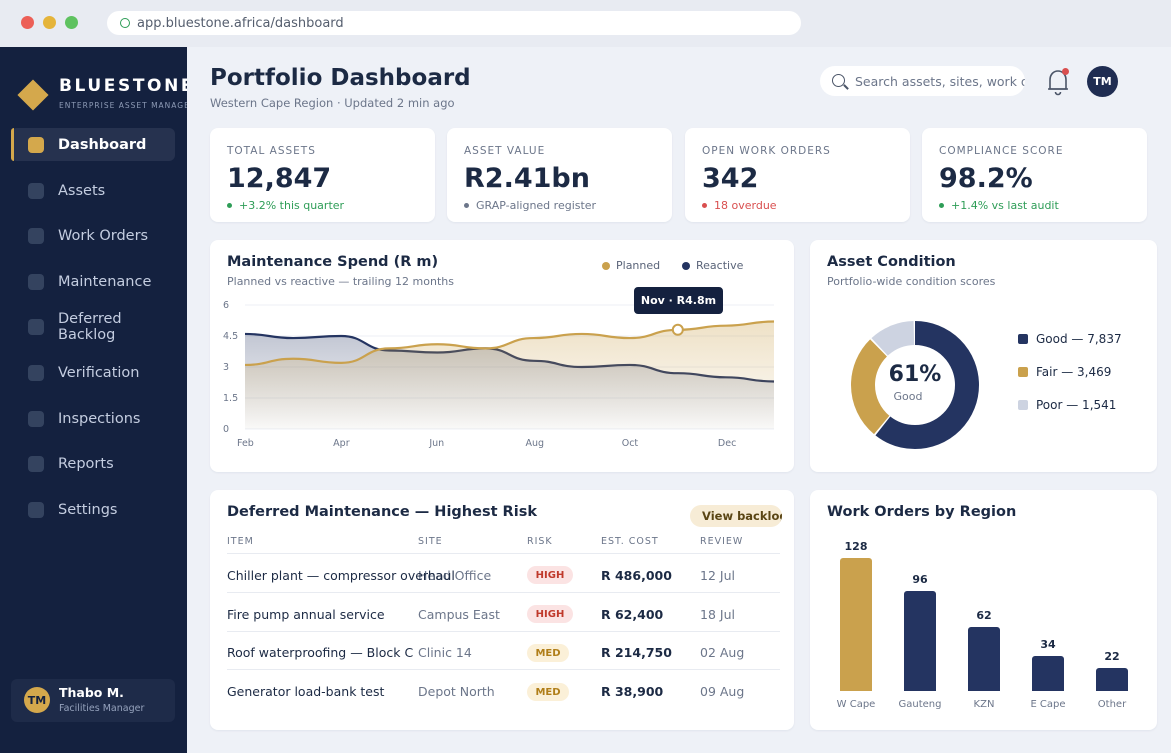 Image resolution: width=1171 pixels, height=753 pixels. What do you see at coordinates (93, 700) in the screenshot?
I see `user-profile-card: TM Thabo M. Facilities Manager` at bounding box center [93, 700].